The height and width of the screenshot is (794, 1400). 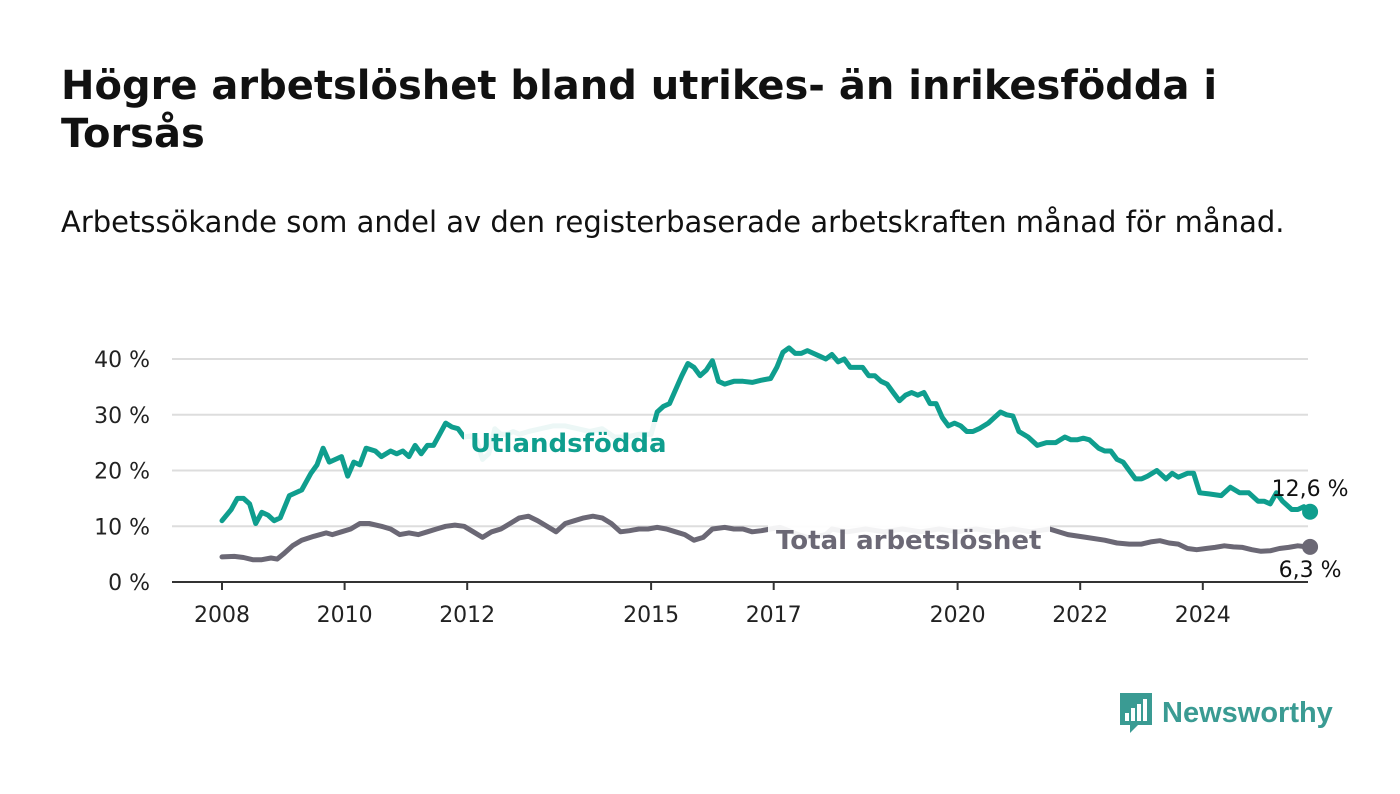 I want to click on y-tick-label: 20 %, so click(x=122, y=472).